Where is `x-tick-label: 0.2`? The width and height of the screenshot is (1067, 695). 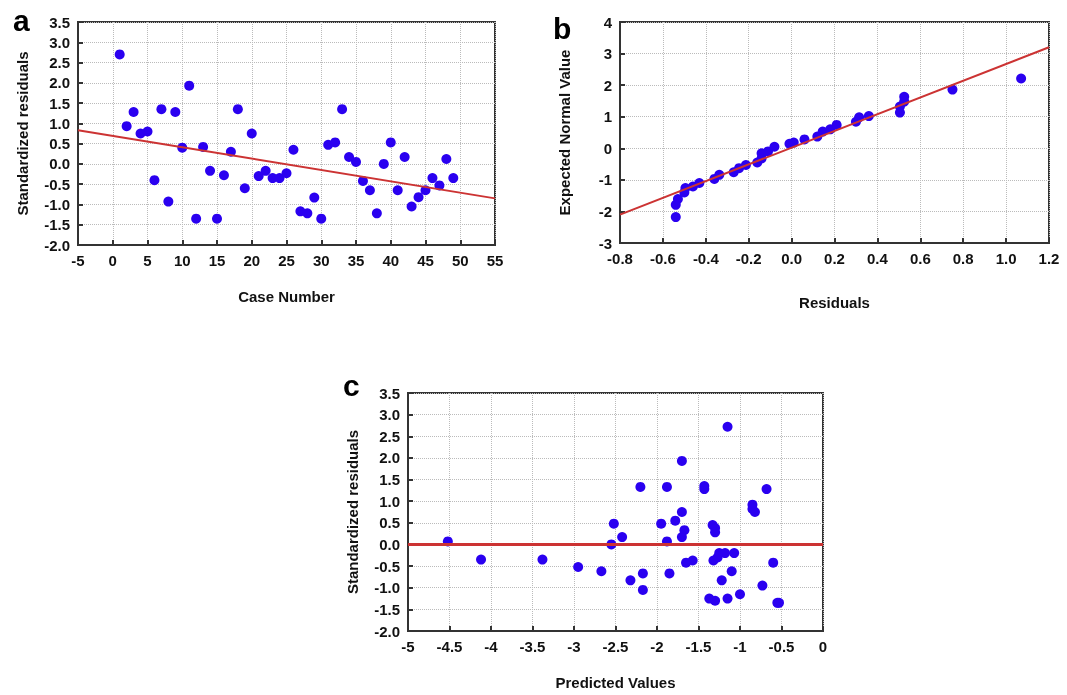
x-tick-label: 0.2 is located at coordinates (834, 258).